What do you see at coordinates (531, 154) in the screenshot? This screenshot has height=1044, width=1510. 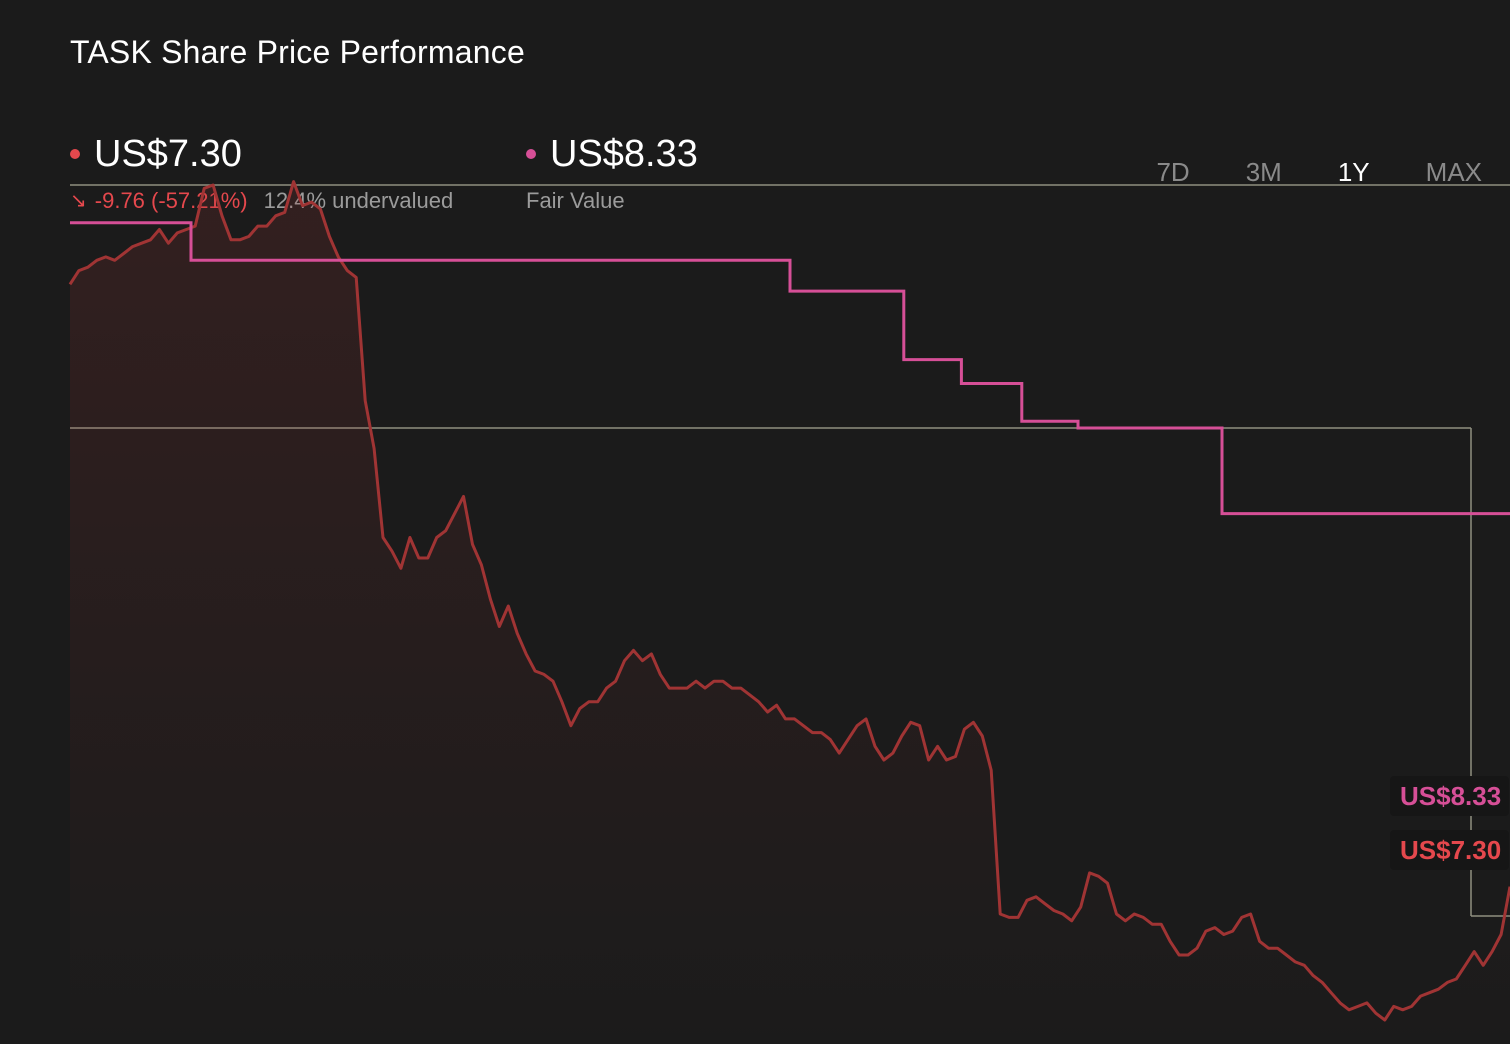 I see `fair-value-dot-icon` at bounding box center [531, 154].